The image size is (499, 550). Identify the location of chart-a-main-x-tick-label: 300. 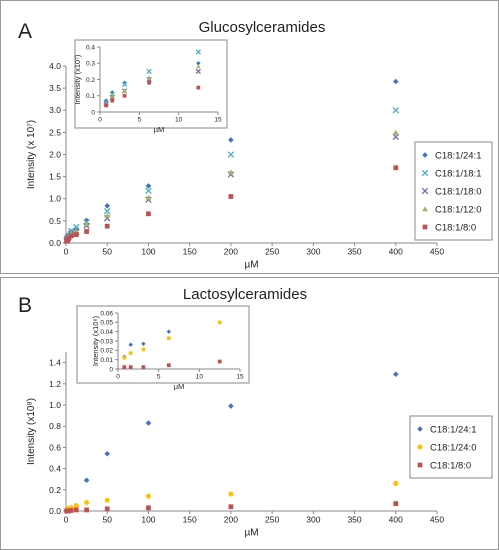
(313, 252).